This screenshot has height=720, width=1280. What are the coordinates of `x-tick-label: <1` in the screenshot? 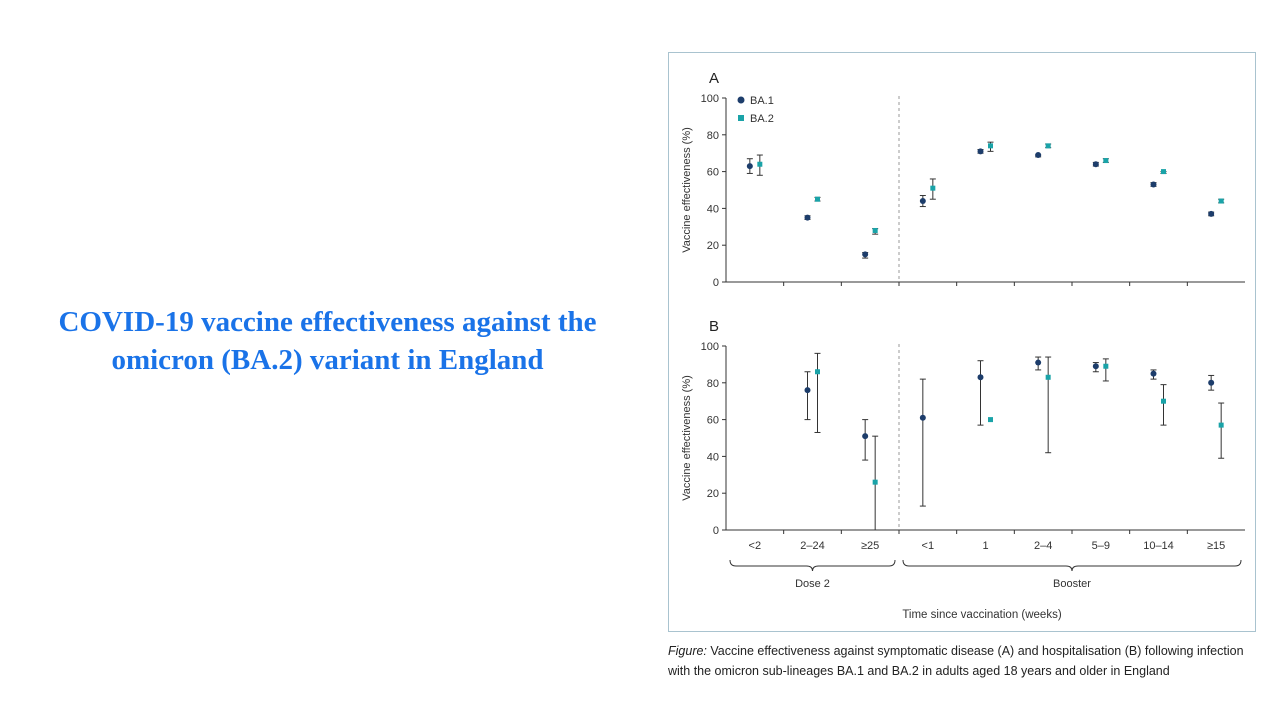 It's located at (928, 546).